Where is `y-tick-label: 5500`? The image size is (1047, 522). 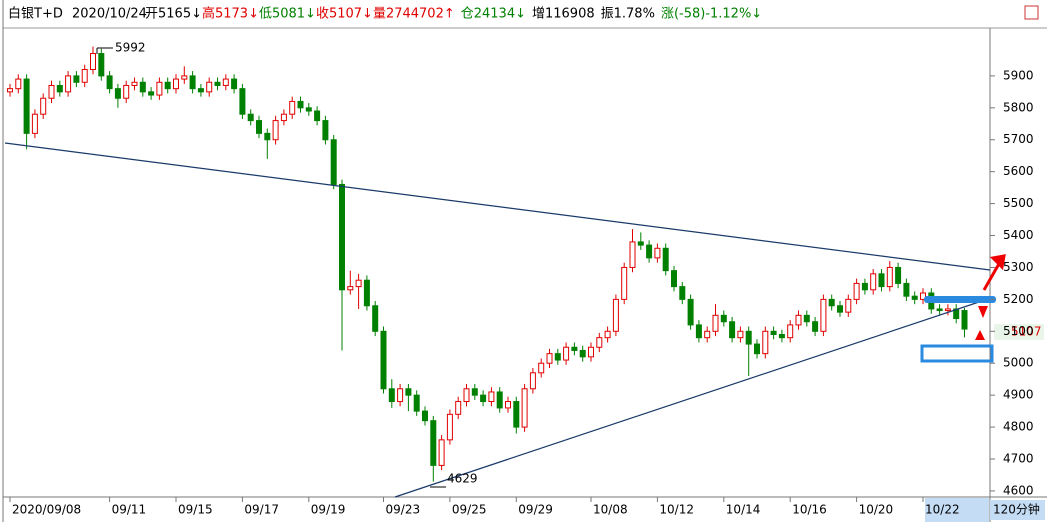
y-tick-label: 5500 is located at coordinates (1018, 203).